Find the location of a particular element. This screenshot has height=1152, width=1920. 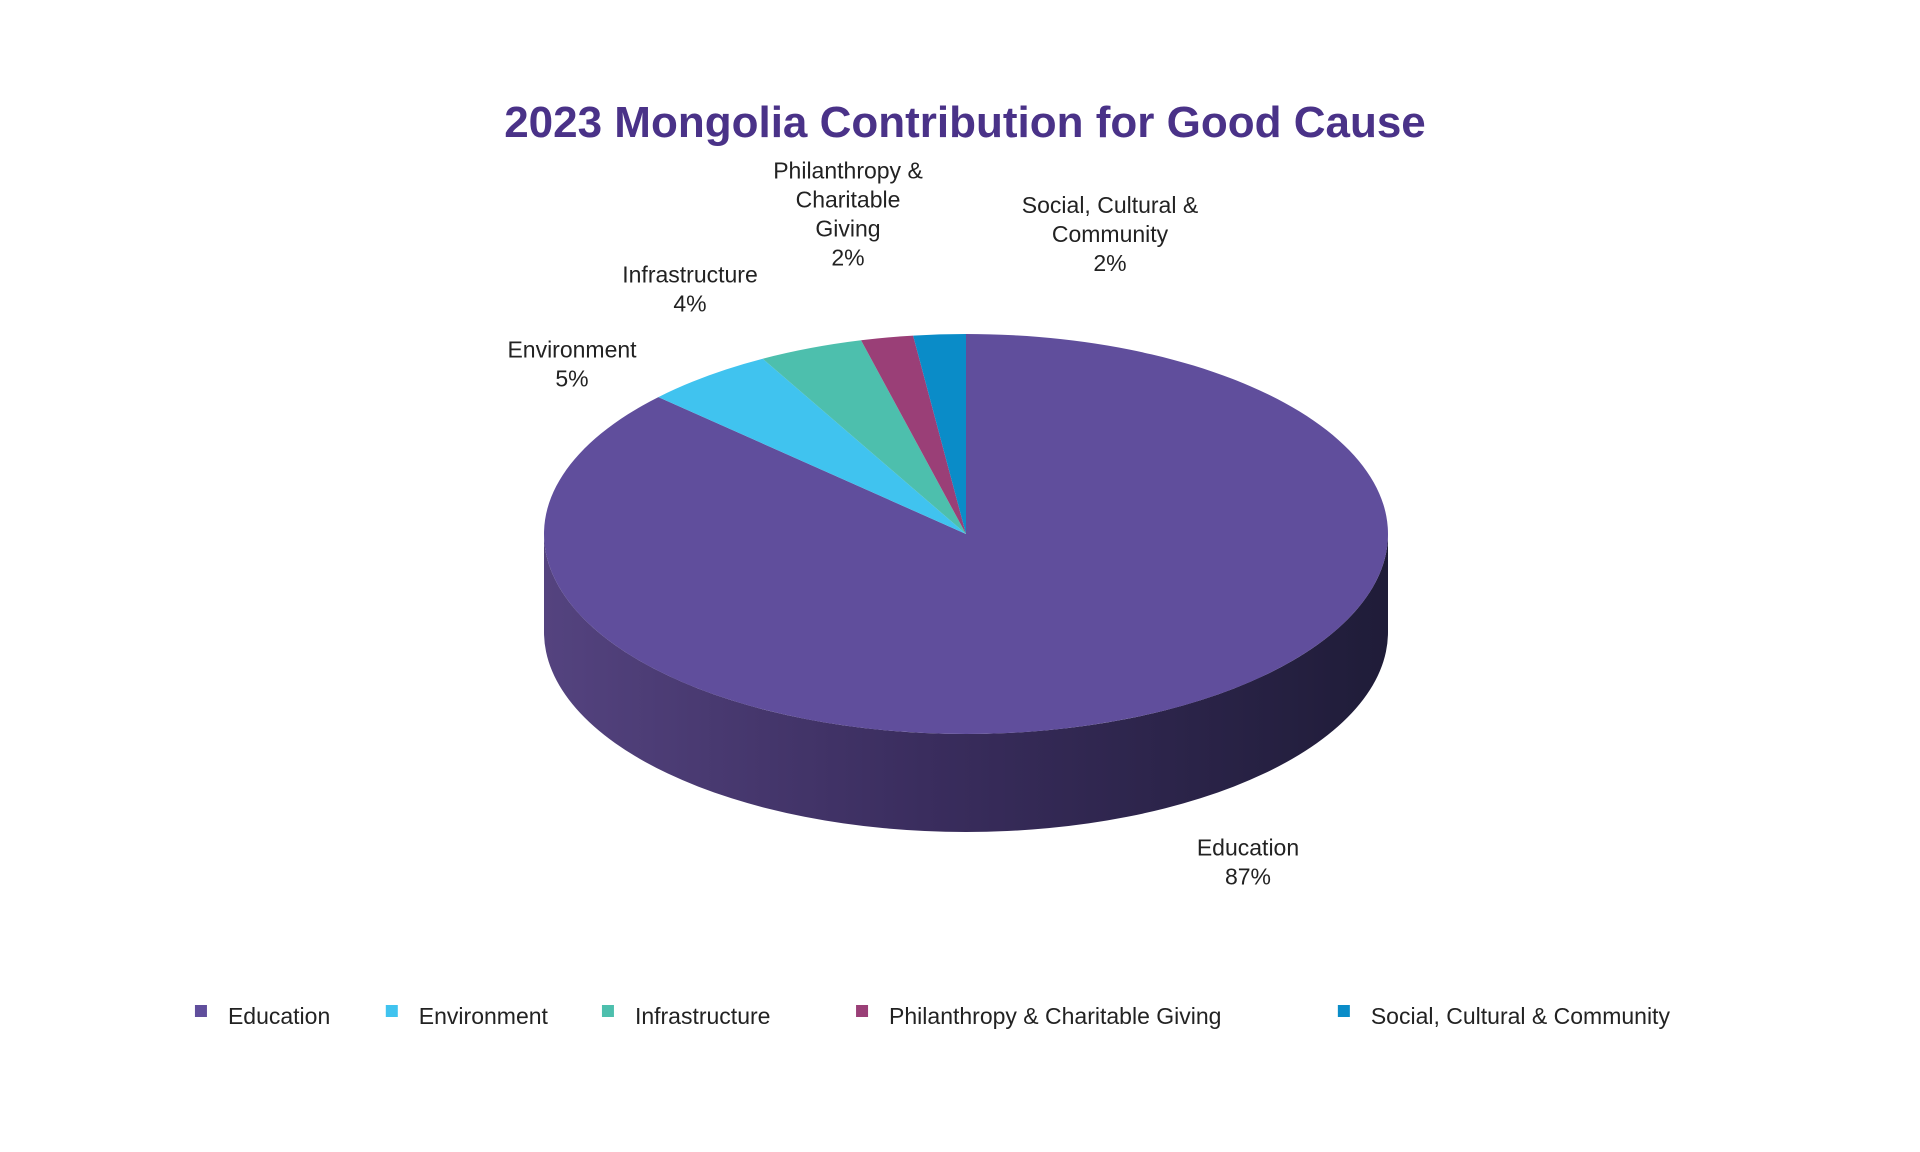

legend-label: Infrastructure is located at coordinates (703, 1016).